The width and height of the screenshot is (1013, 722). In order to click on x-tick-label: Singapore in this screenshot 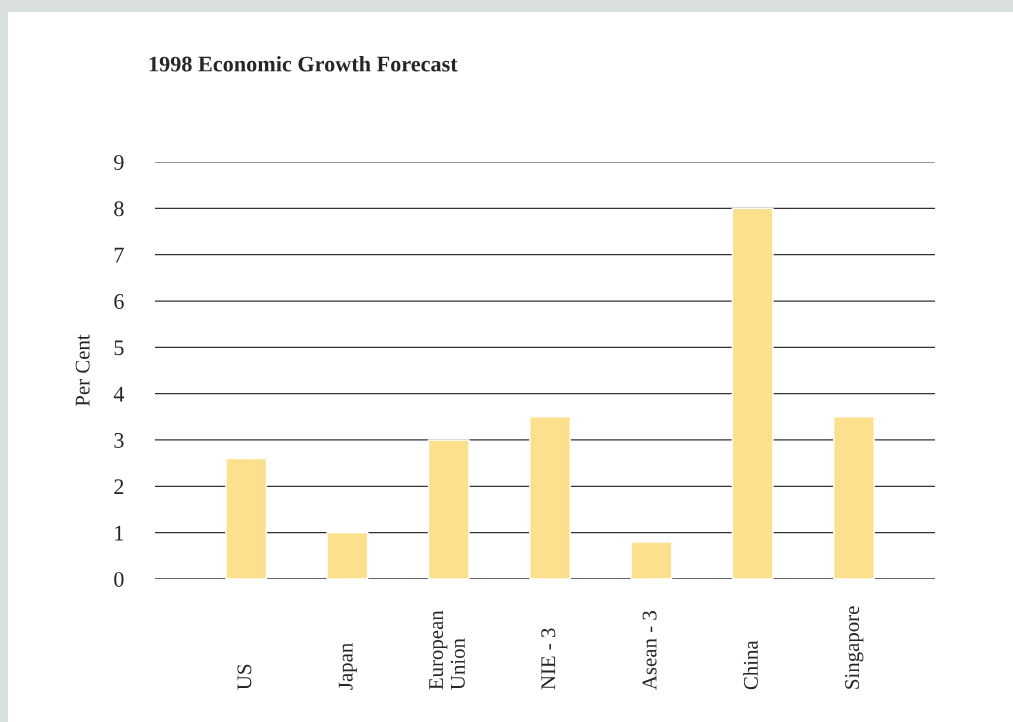, I will do `click(854, 647)`.